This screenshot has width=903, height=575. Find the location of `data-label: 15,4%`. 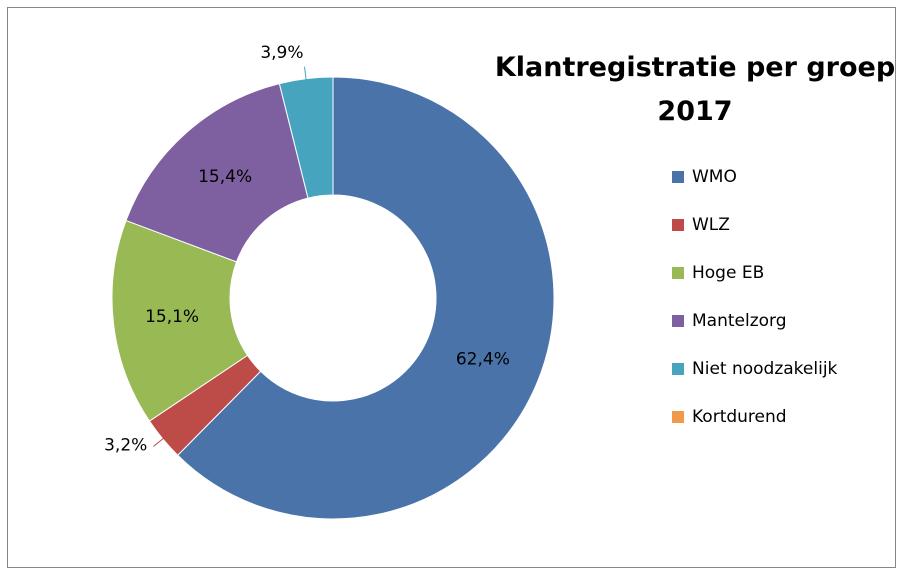

data-label: 15,4% is located at coordinates (225, 177).